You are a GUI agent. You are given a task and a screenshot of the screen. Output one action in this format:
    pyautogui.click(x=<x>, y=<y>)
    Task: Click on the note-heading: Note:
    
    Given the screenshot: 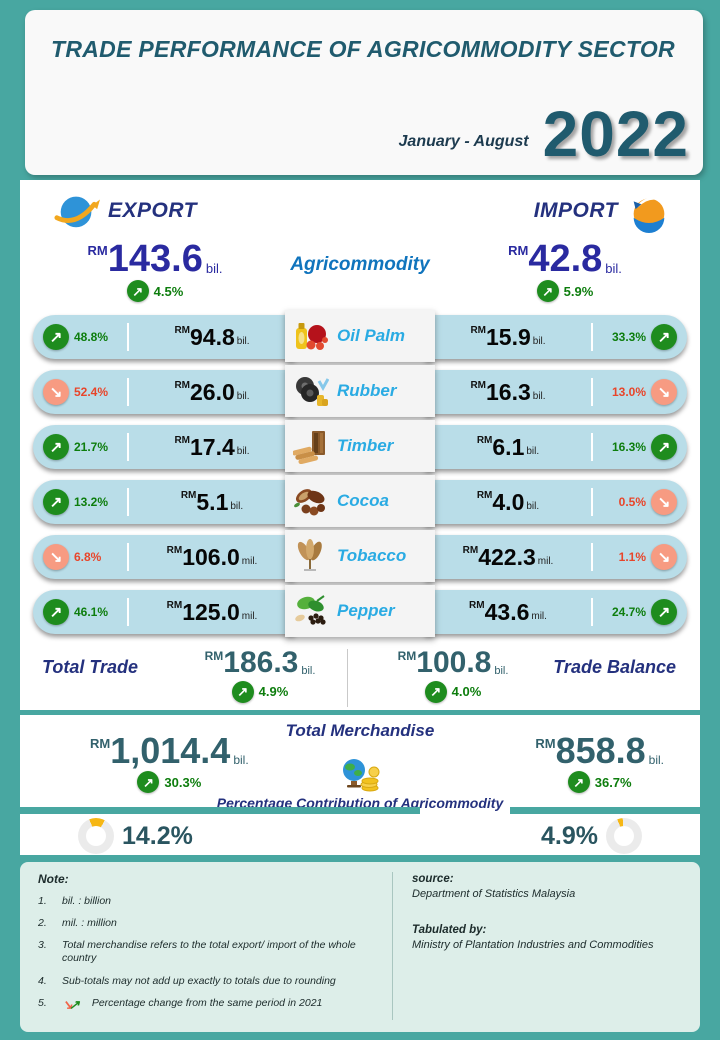 What is the action you would take?
    pyautogui.click(x=53, y=879)
    